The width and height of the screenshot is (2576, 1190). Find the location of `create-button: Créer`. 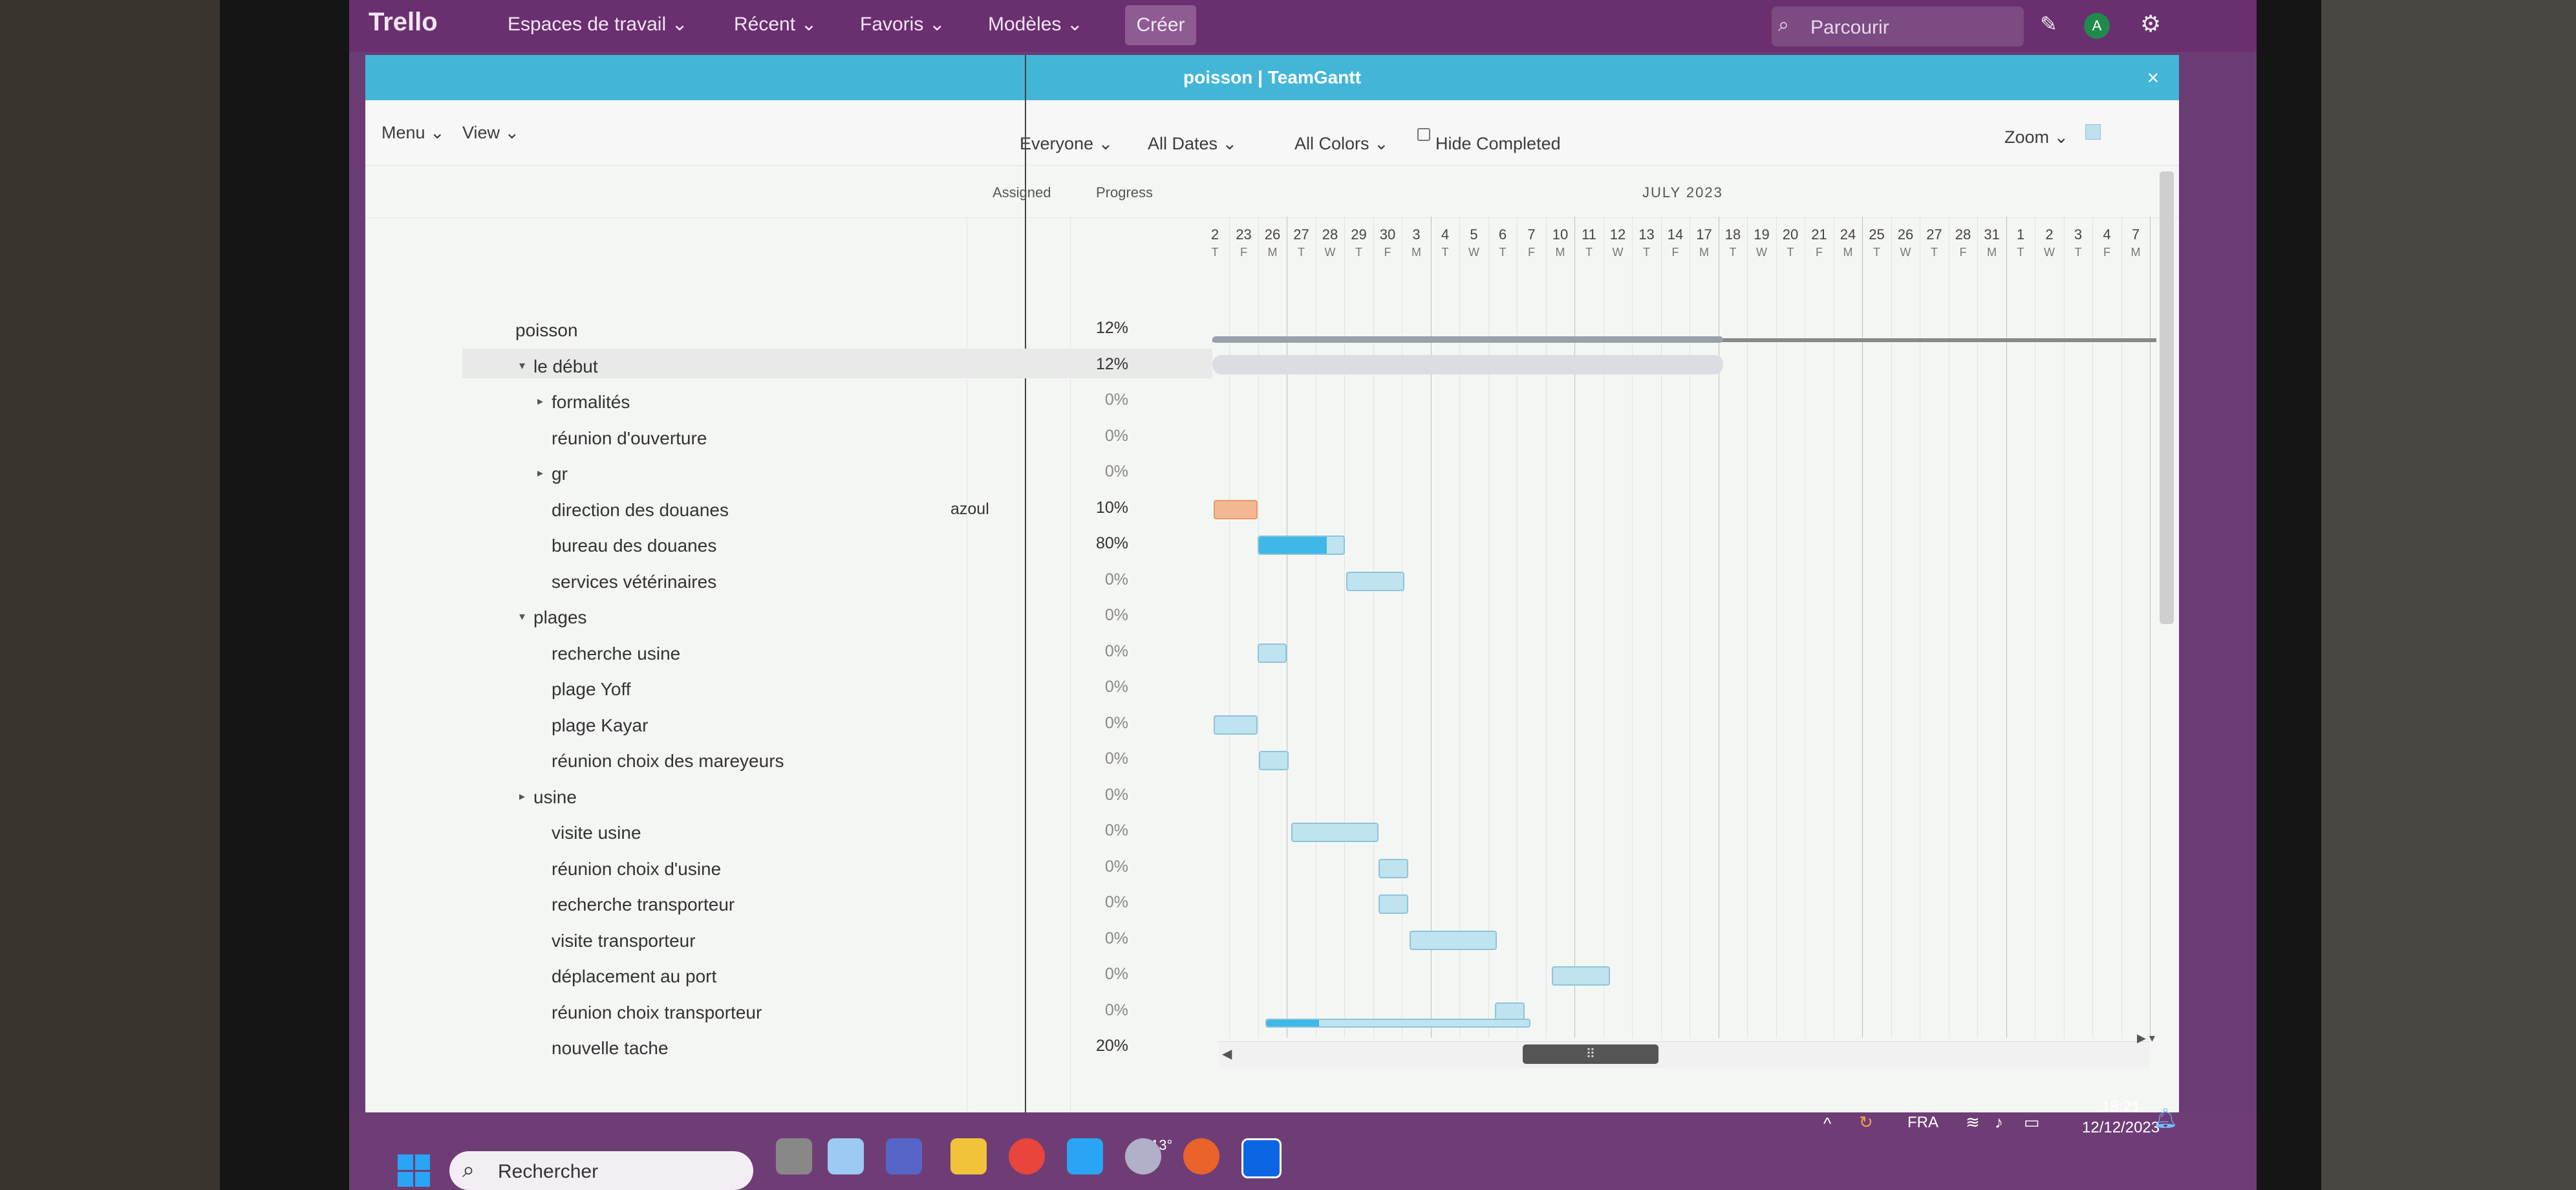

create-button: Créer is located at coordinates (1160, 25).